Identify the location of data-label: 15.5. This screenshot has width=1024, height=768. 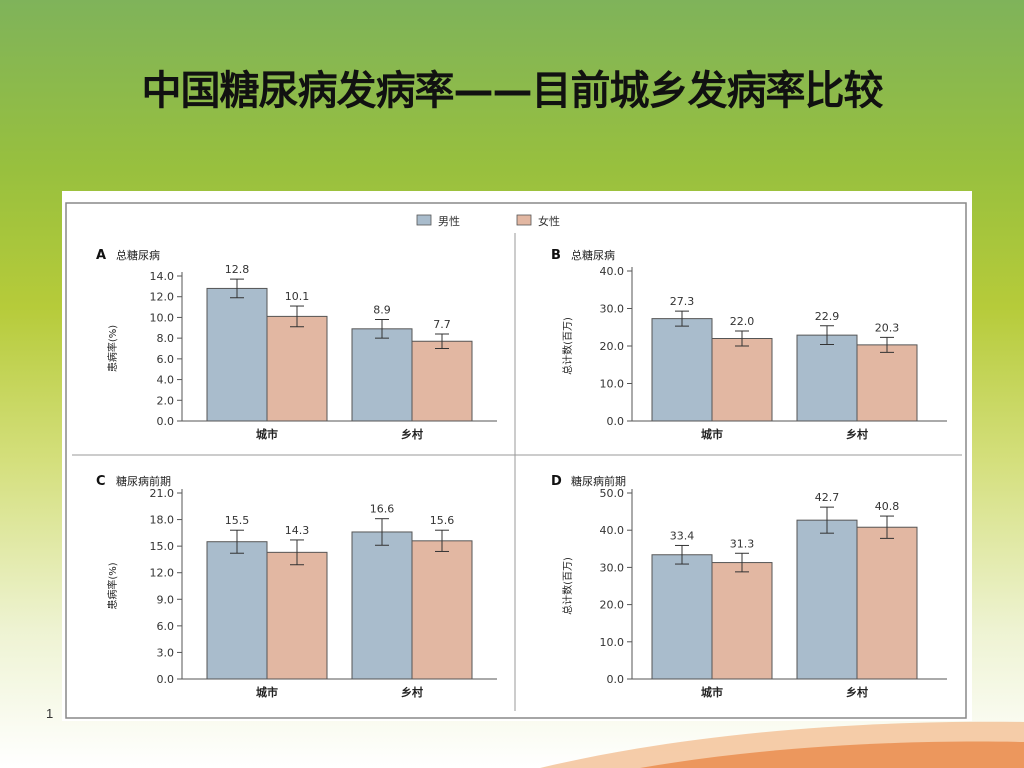
(237, 520).